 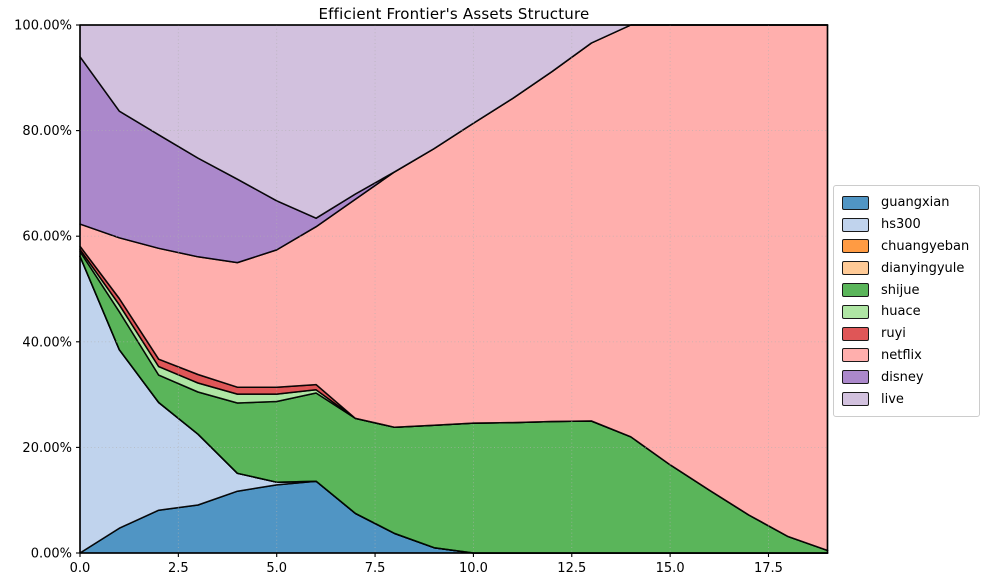 I want to click on legend-item-dianyingyule: dianyingyule, so click(x=906, y=268).